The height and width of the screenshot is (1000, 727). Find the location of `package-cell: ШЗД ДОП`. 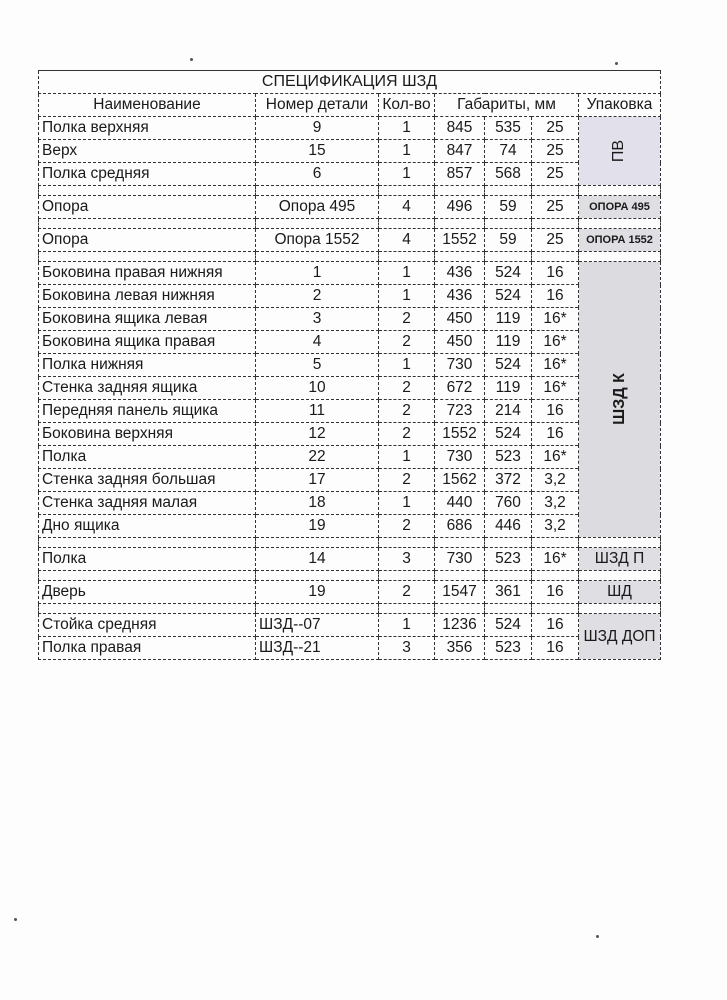

package-cell: ШЗД ДОП is located at coordinates (619, 636).